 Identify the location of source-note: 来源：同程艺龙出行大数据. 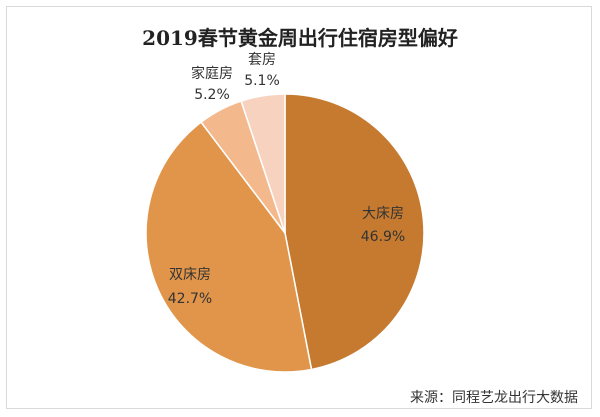
(494, 398).